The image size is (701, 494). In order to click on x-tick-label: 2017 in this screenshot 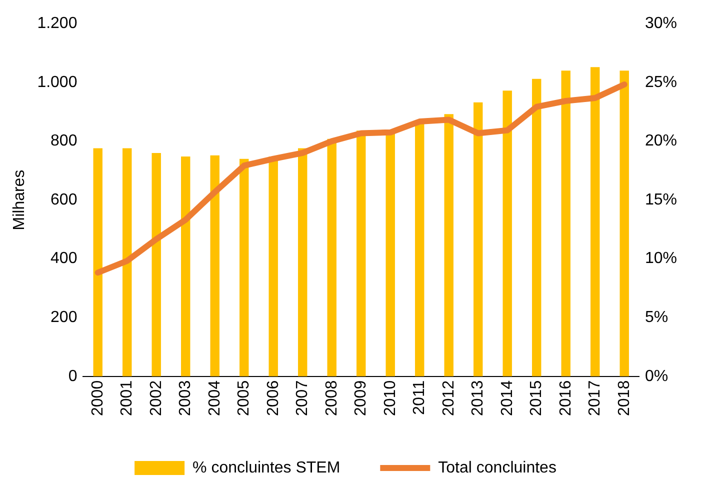, I will do `click(595, 398)`.